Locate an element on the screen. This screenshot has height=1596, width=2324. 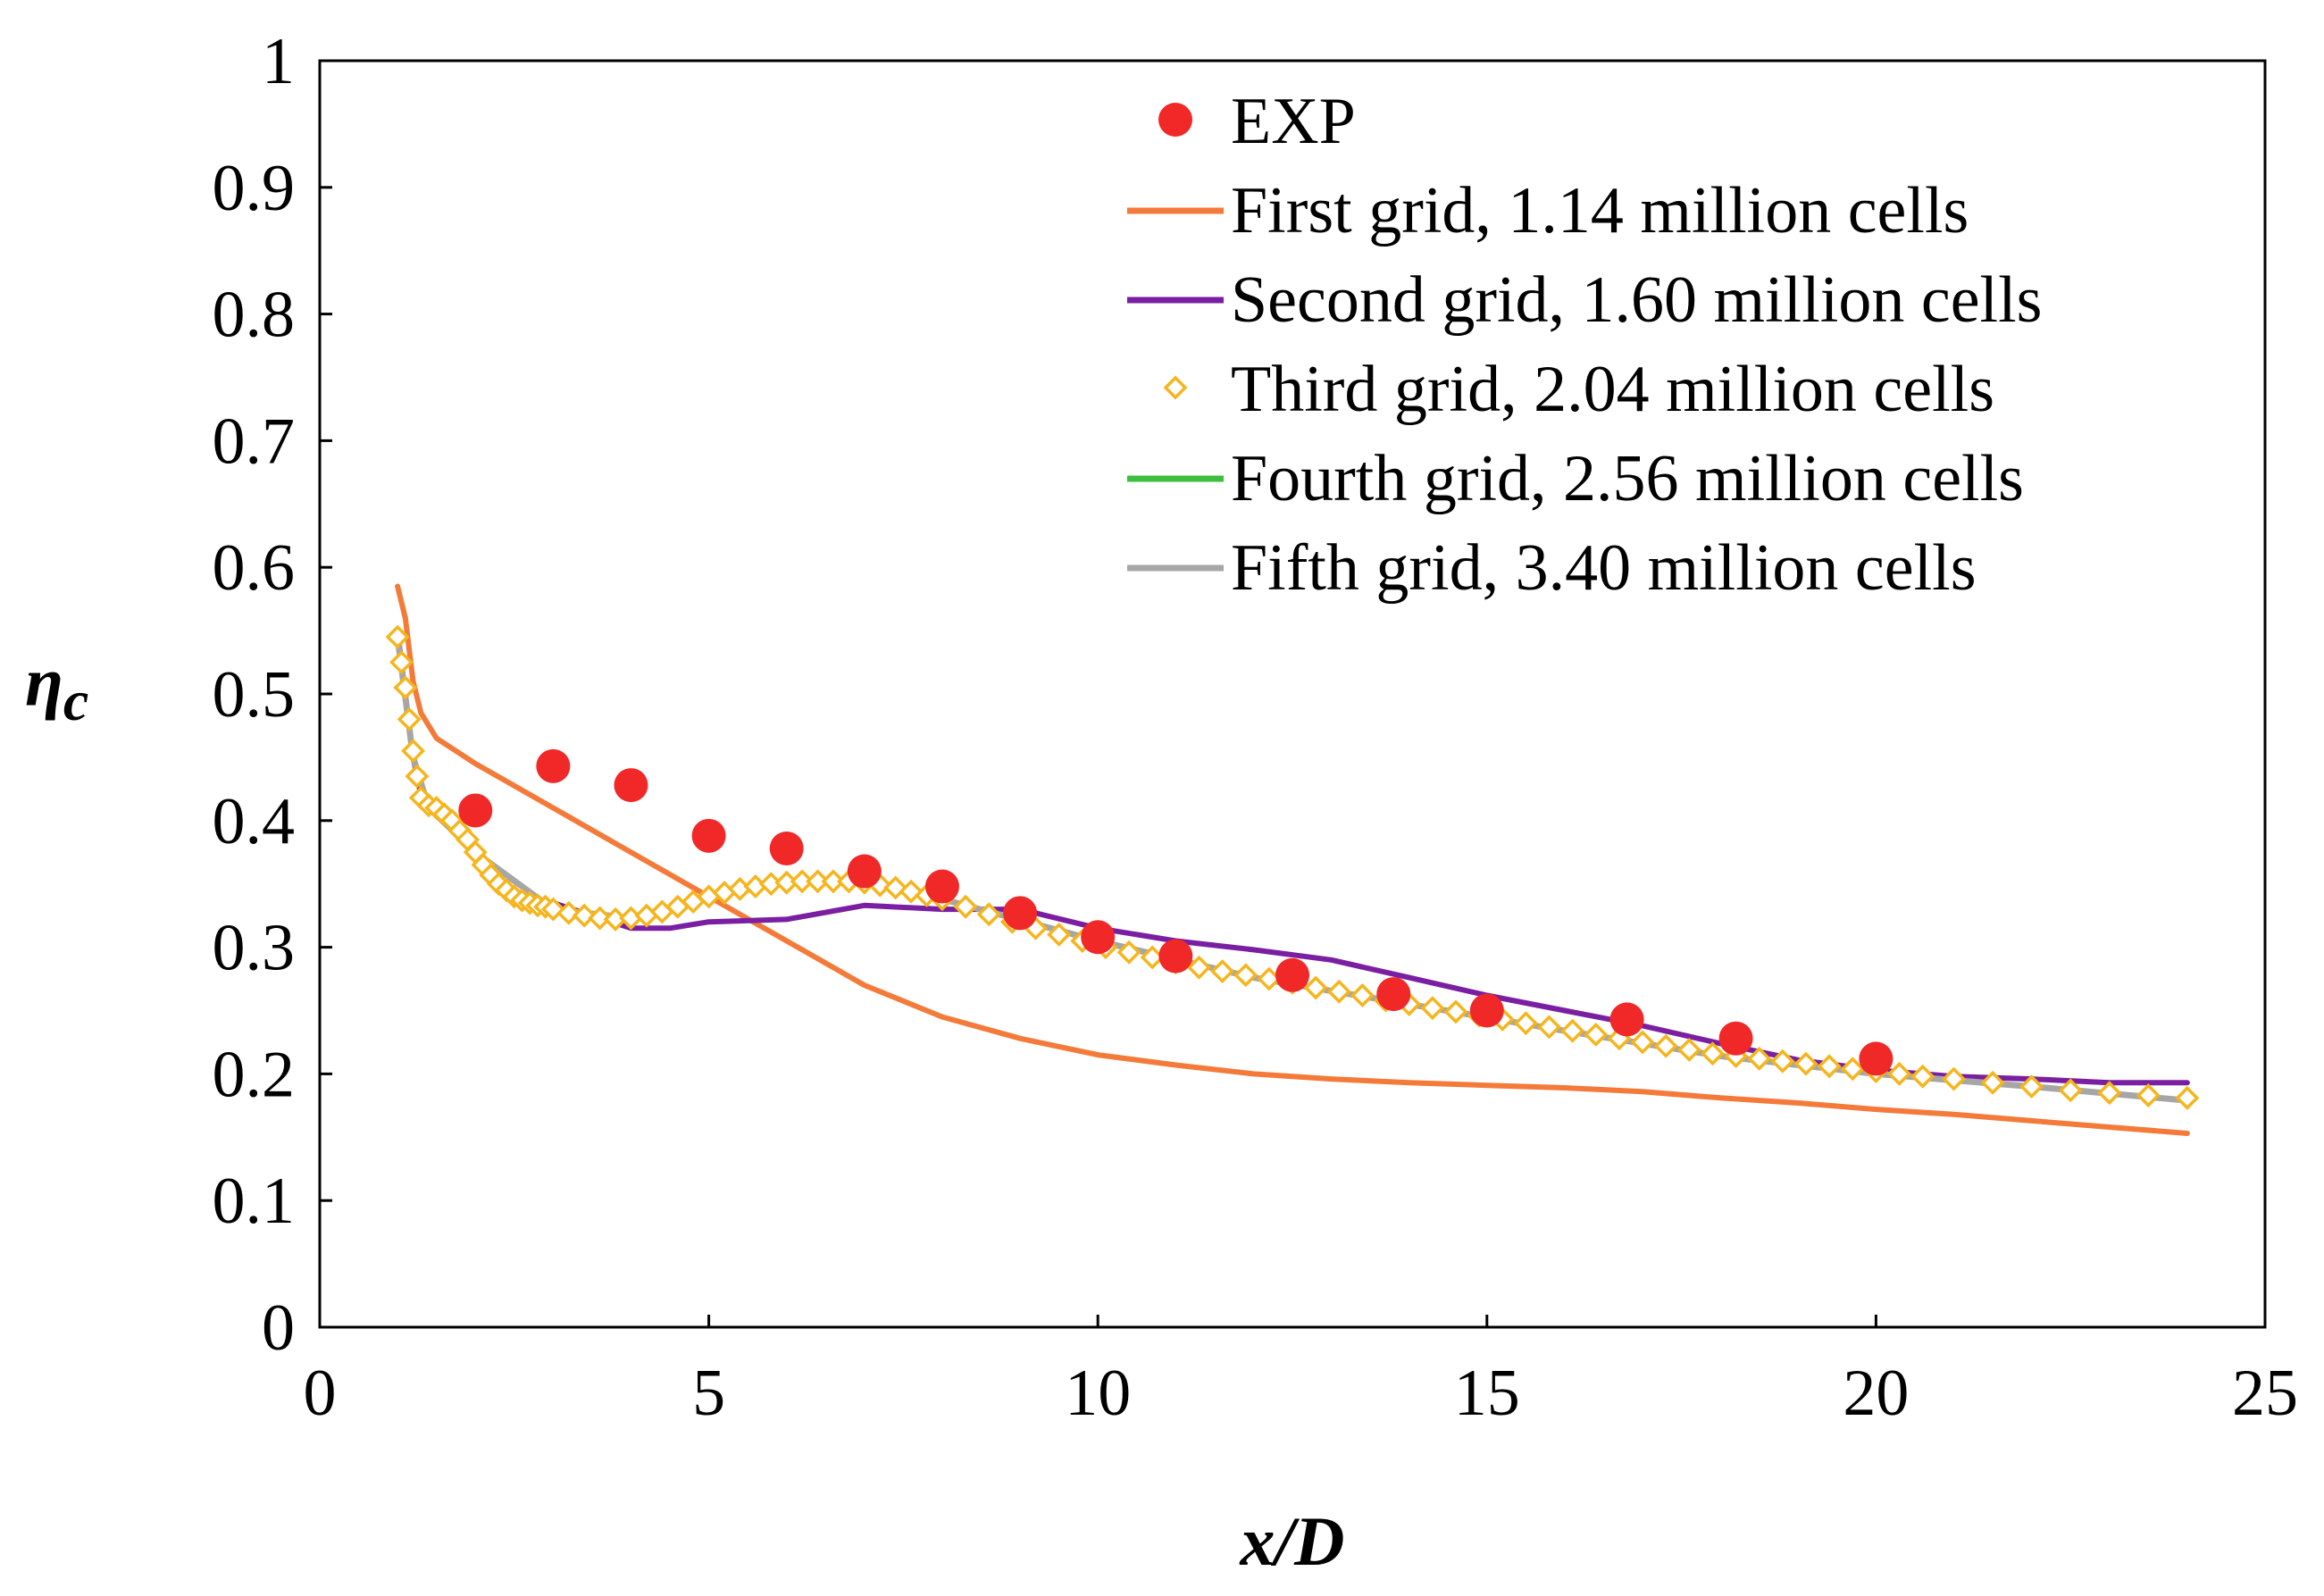
x-axis: 0 5 10 15 20 25 is located at coordinates (1301, 1372).